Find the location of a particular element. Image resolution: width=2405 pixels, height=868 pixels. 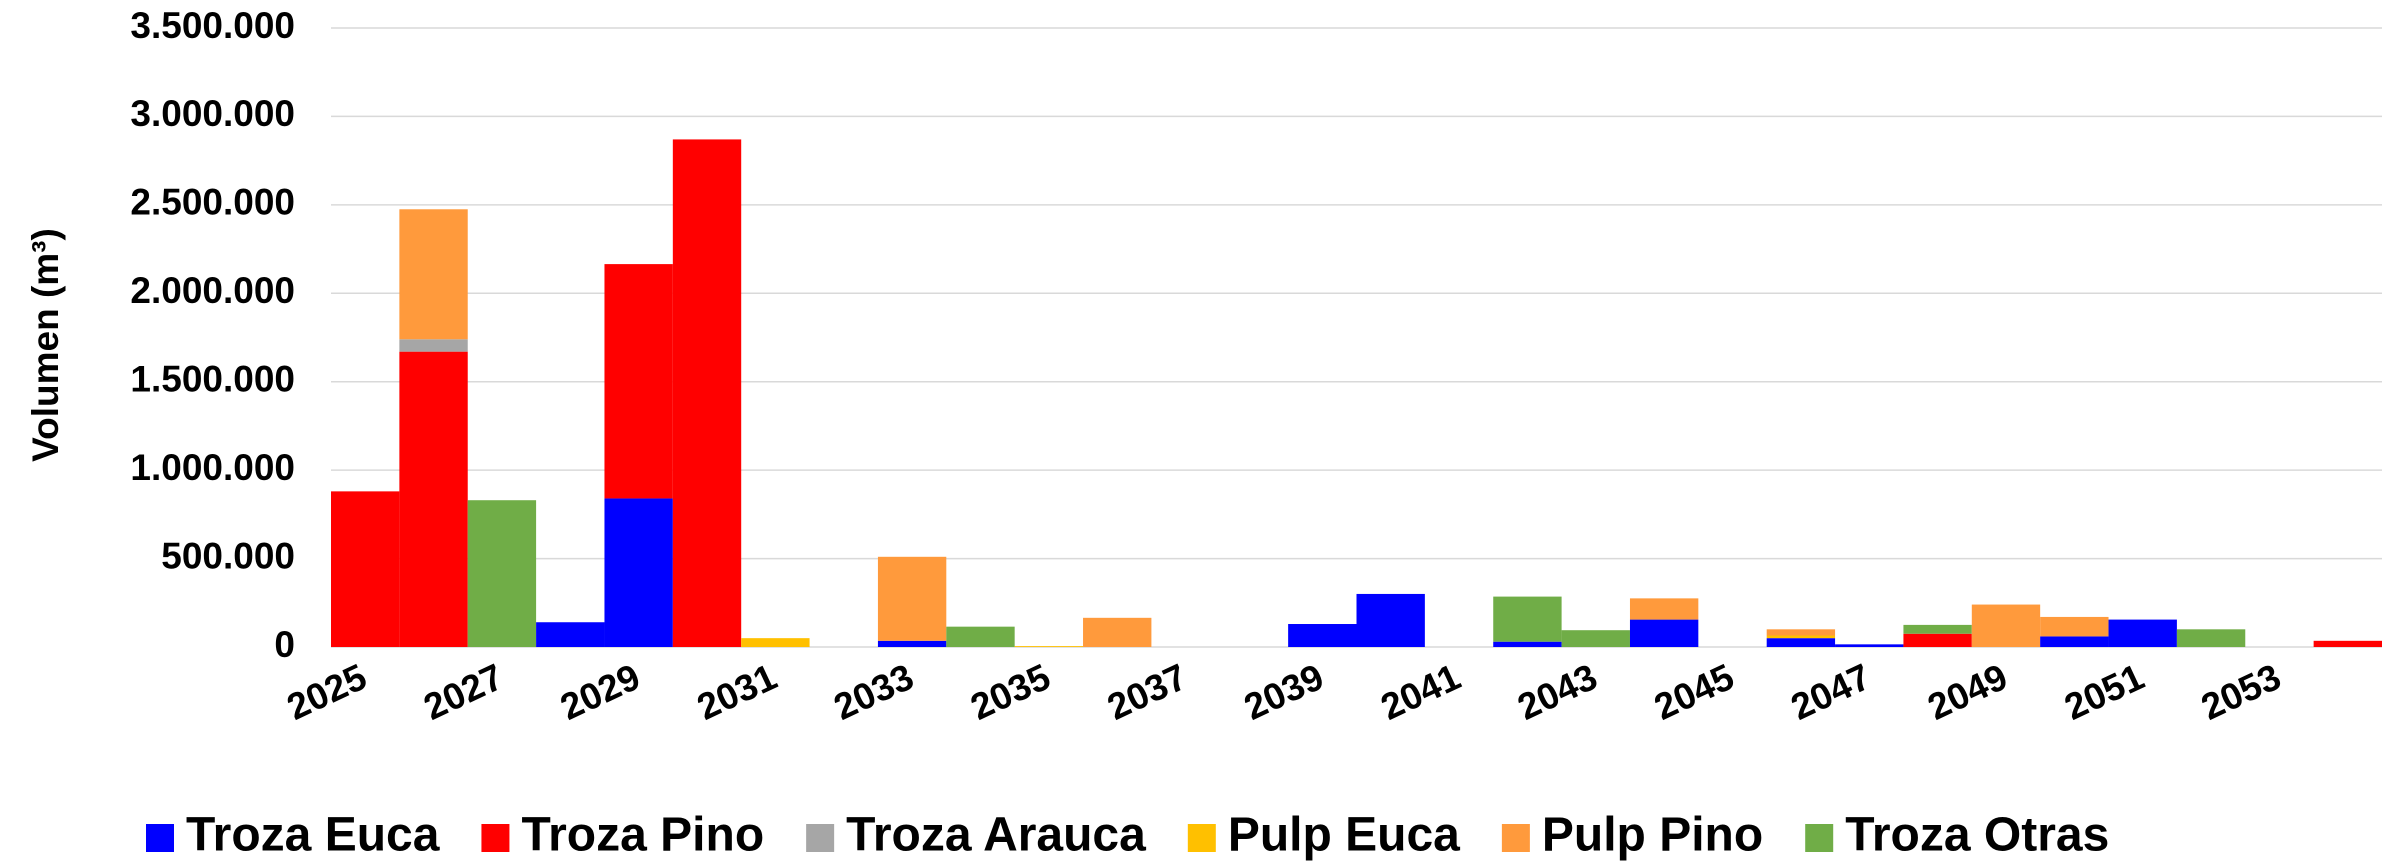

legend-label: Troza Otras is located at coordinates (1977, 835).